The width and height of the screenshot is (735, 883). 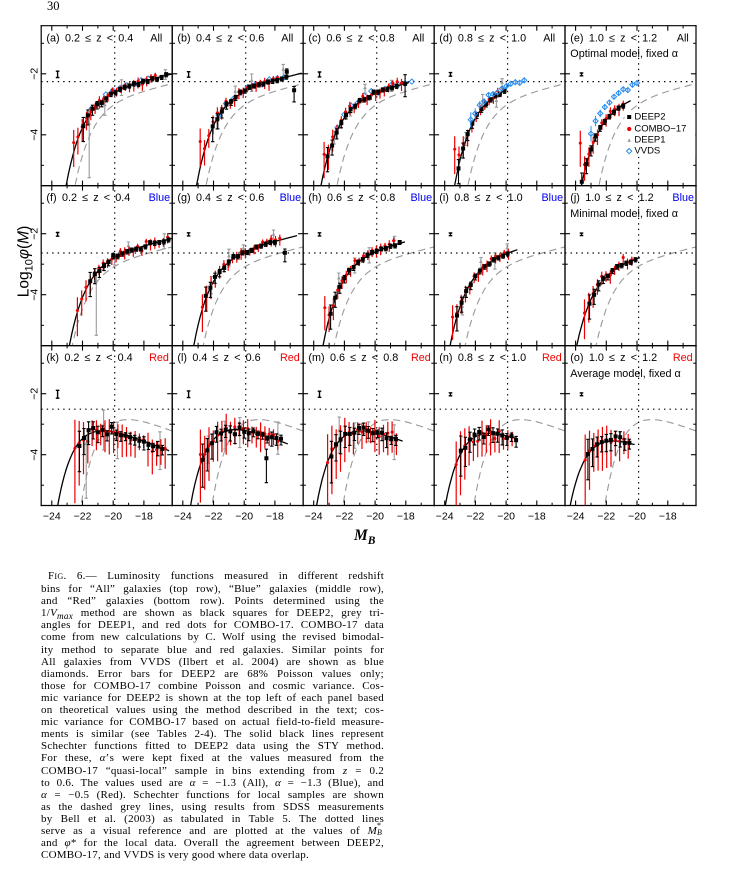 What do you see at coordinates (351, 198) in the screenshot?
I see `svg-text: (h) 0.6 ≤ z < 0.8` at bounding box center [351, 198].